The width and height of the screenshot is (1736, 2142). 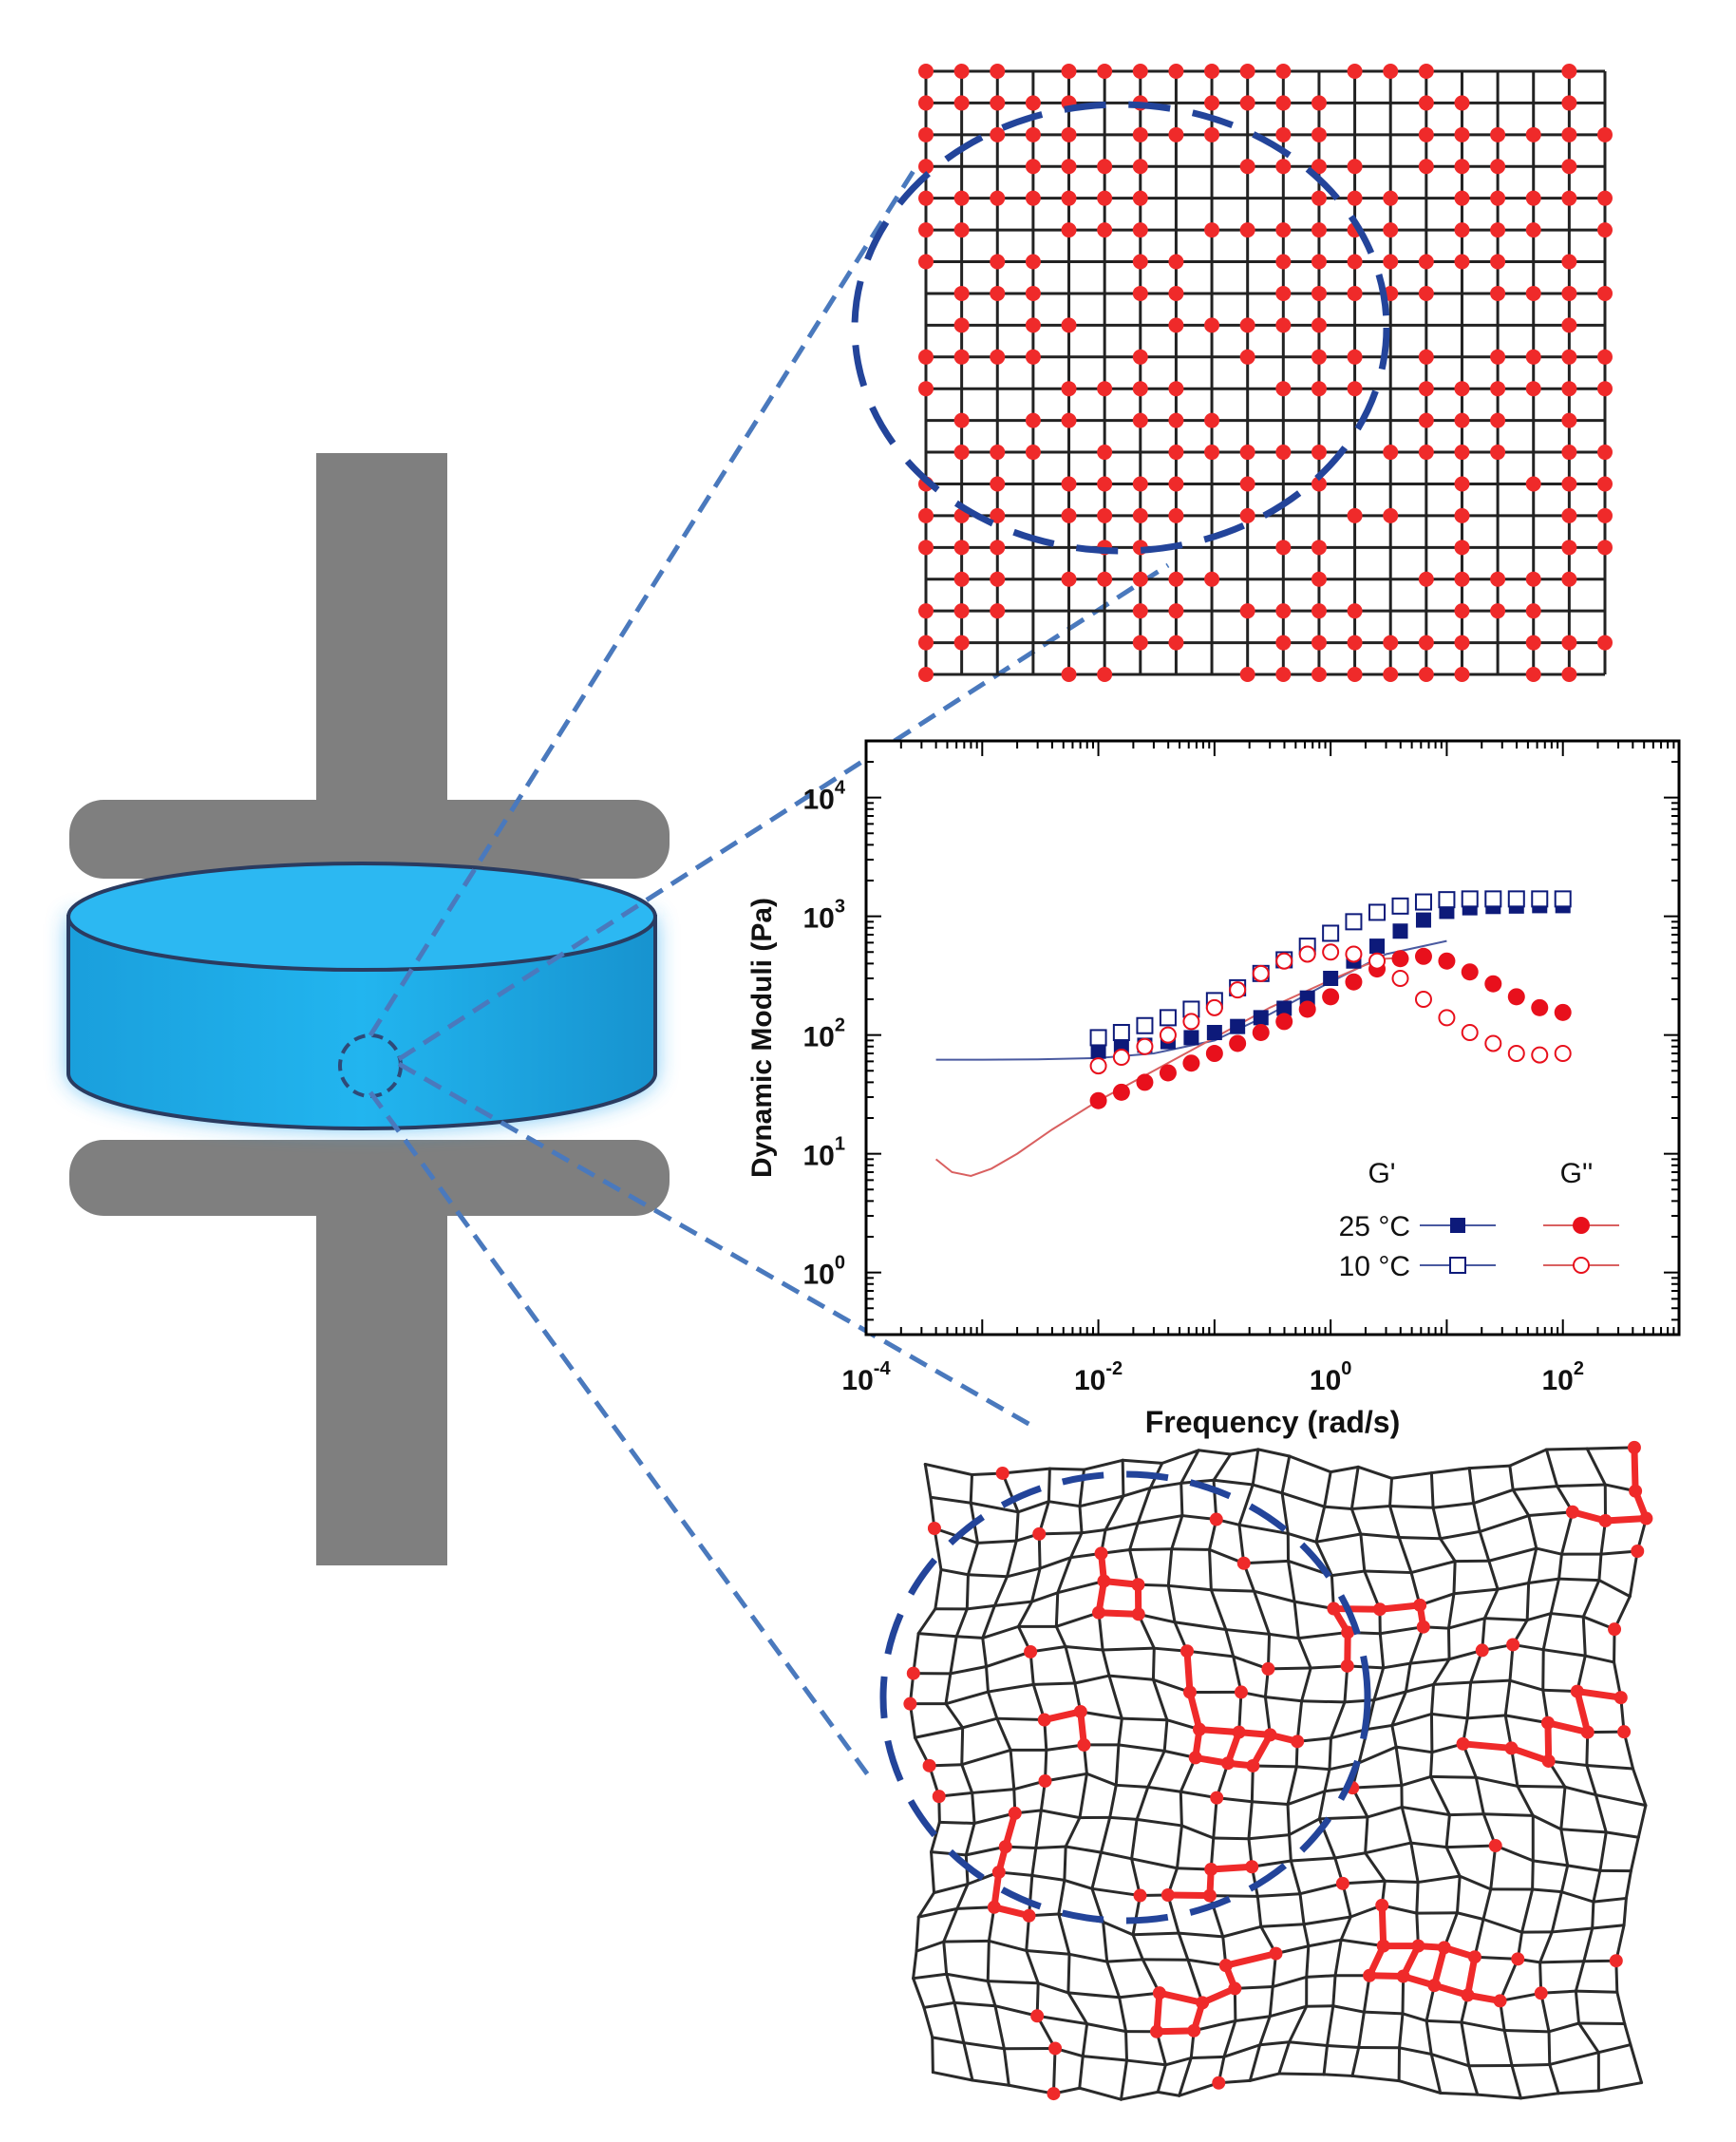 I want to click on g-prime-25c-point, so click(x=1423, y=920).